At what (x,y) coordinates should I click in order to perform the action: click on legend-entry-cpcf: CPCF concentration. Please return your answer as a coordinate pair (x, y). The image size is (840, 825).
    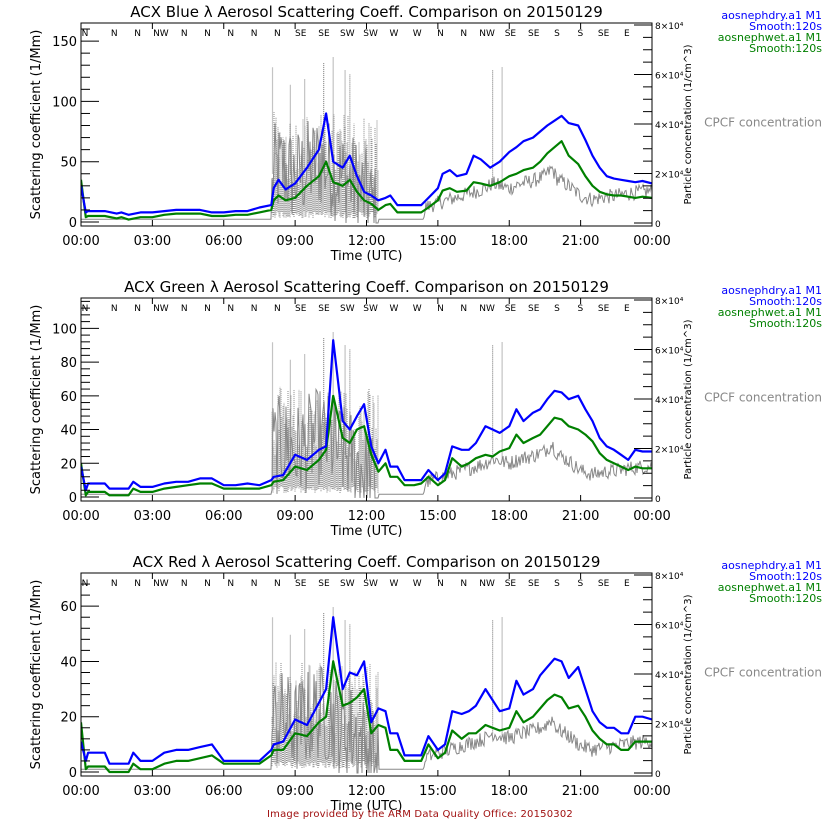
    Looking at the image, I should click on (763, 123).